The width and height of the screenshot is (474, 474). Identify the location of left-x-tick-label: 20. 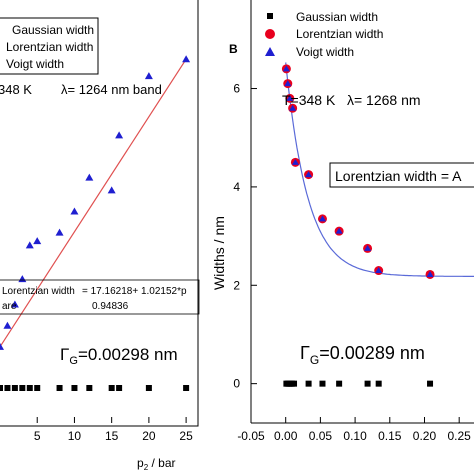
(149, 436).